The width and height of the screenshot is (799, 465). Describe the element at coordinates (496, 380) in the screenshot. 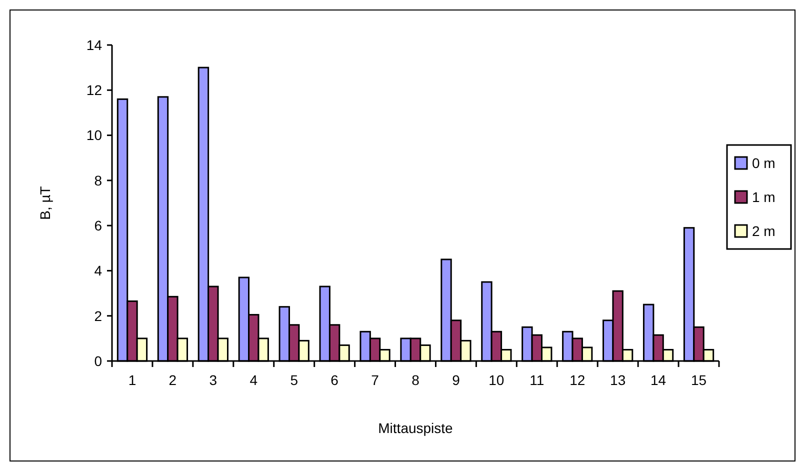

I see `x-tick-label: 10` at that location.